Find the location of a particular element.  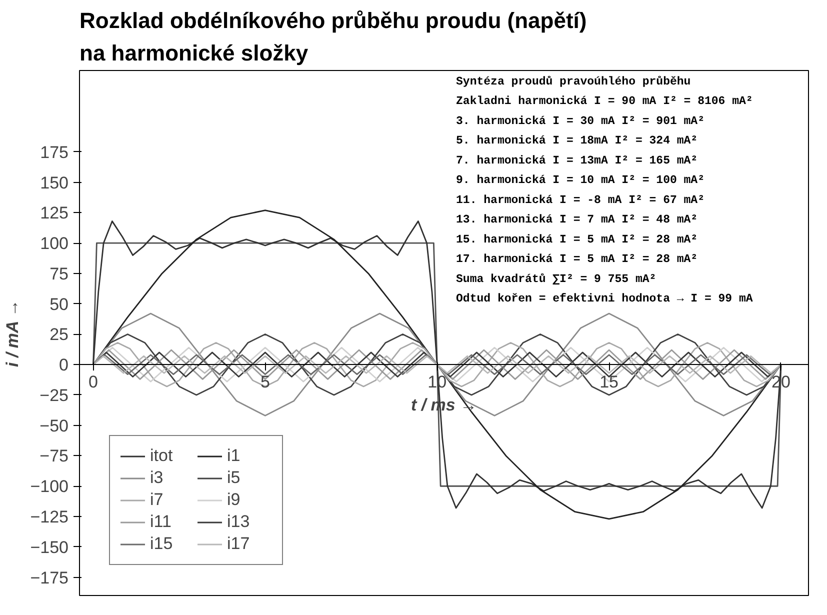

y-tick-label: 75 is located at coordinates (59, 274).